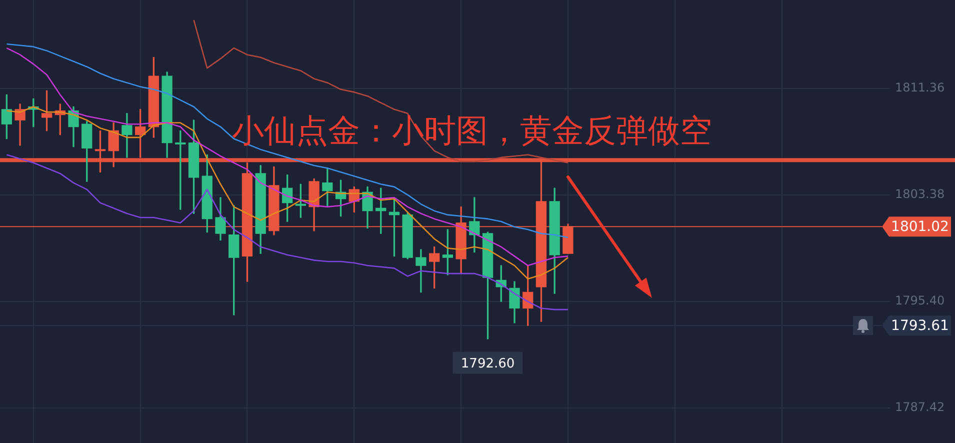 The width and height of the screenshot is (955, 443). What do you see at coordinates (920, 407) in the screenshot?
I see `y-tick-label: 1787.42` at bounding box center [920, 407].